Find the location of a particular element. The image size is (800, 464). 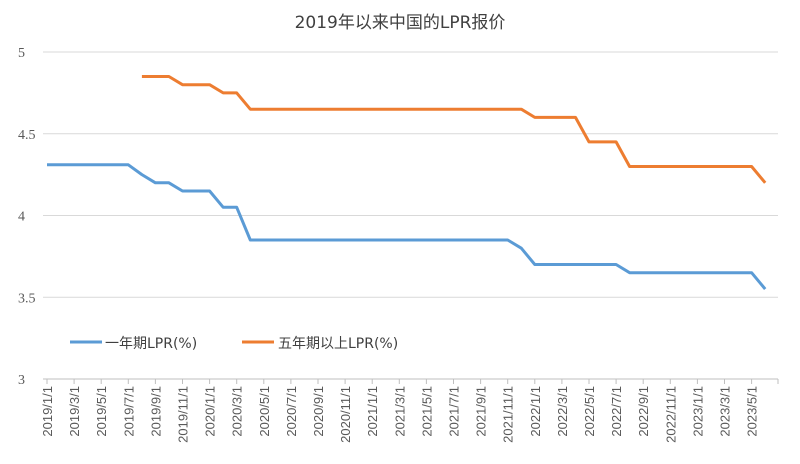

x-tick-label: 2022/3/1 is located at coordinates (562, 411).